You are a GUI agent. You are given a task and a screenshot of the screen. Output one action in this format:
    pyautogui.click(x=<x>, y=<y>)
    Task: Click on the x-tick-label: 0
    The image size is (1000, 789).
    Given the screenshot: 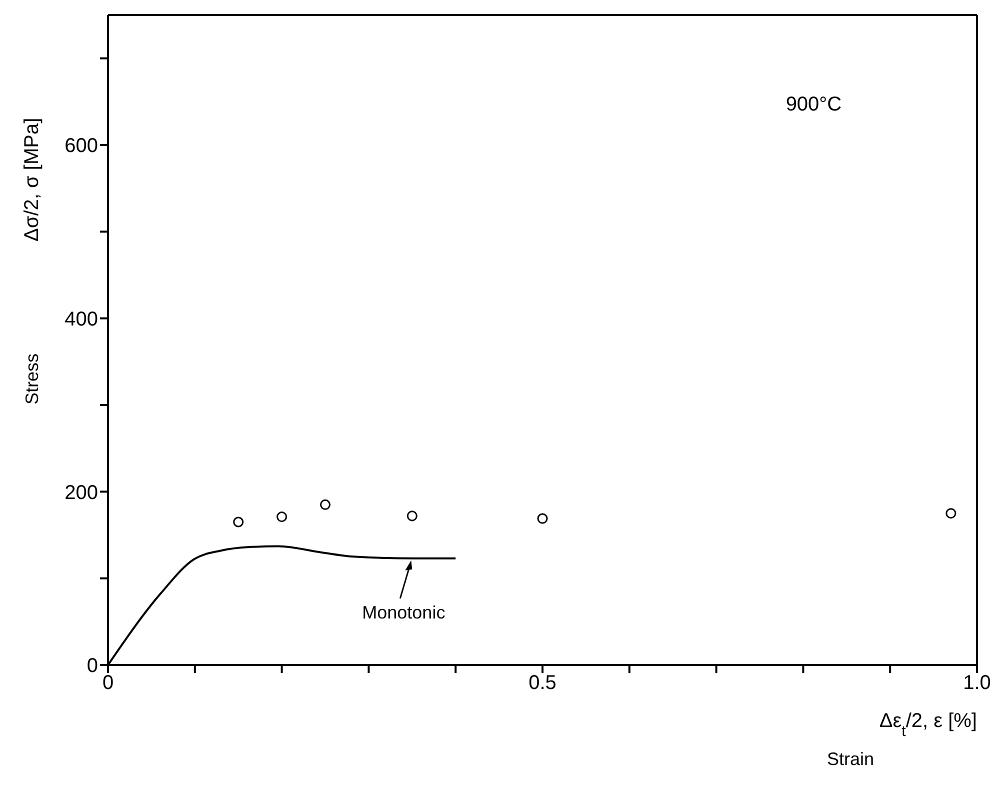 What is the action you would take?
    pyautogui.click(x=108, y=683)
    